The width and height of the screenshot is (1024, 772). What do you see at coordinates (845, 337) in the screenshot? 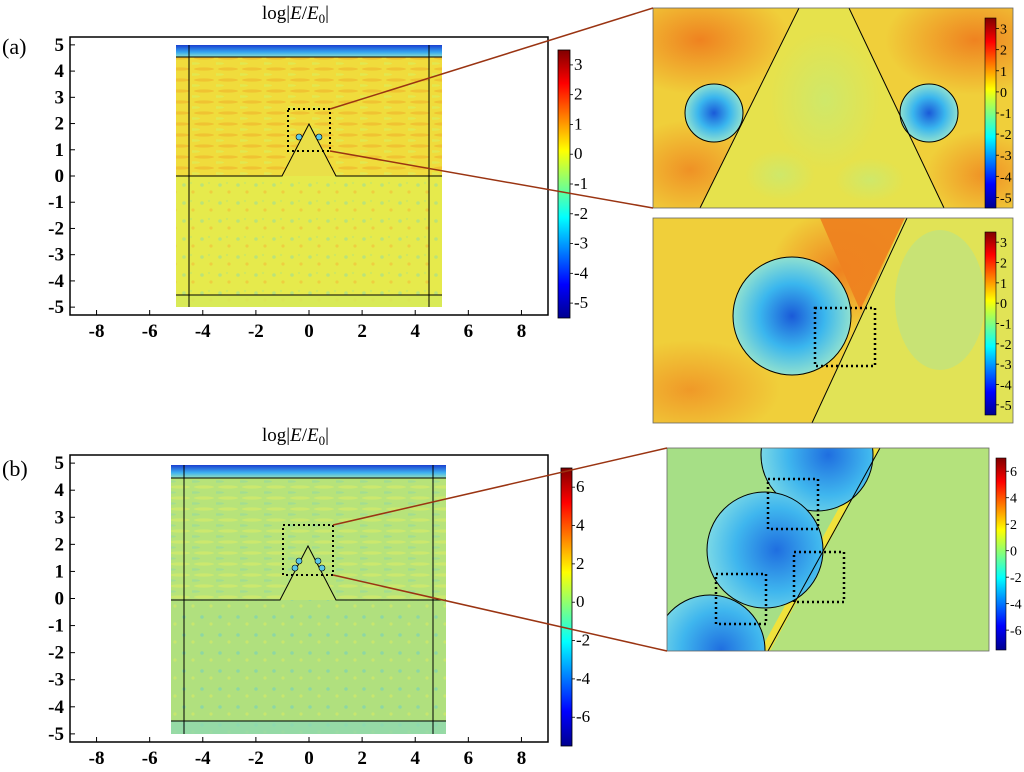
I see `zoom-box-a2` at bounding box center [845, 337].